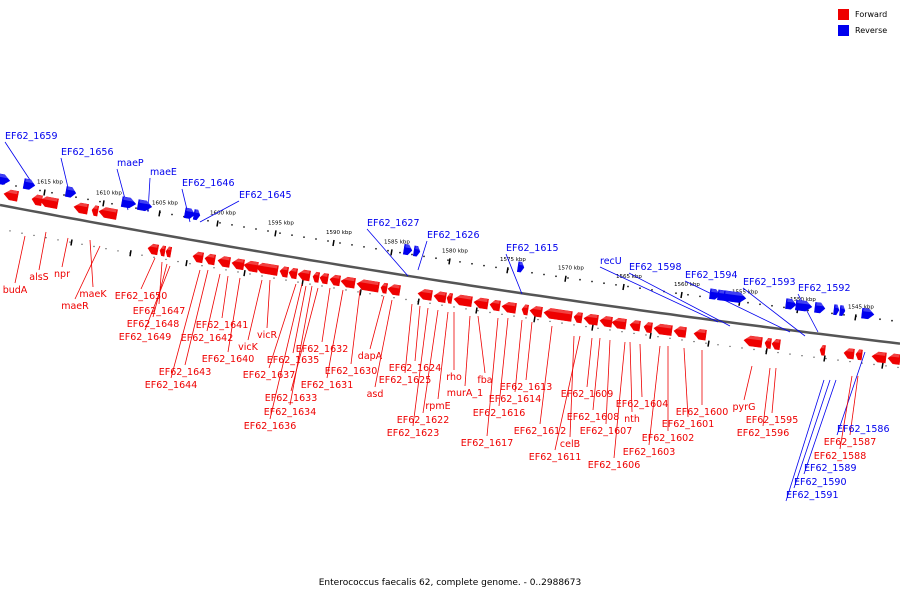 Image resolution: width=900 pixels, height=600 pixels. I want to click on gene-label-ef62-1611: EF62_1611, so click(555, 457).